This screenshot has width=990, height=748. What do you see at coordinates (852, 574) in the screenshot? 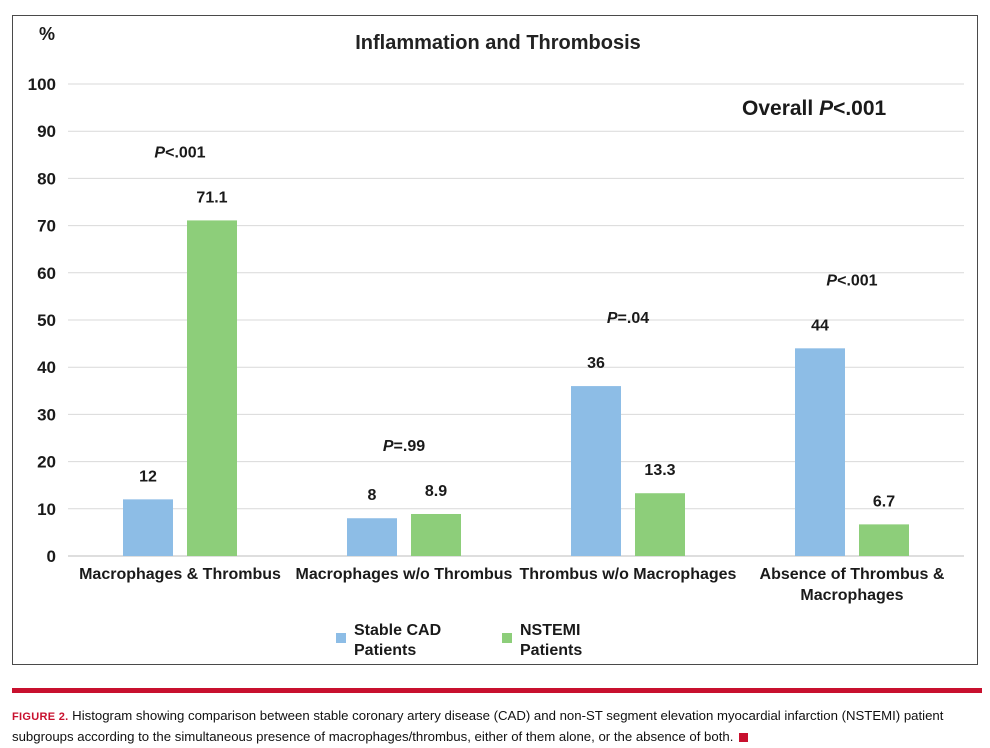
I see `category-label: Absence of Thrombus &` at bounding box center [852, 574].